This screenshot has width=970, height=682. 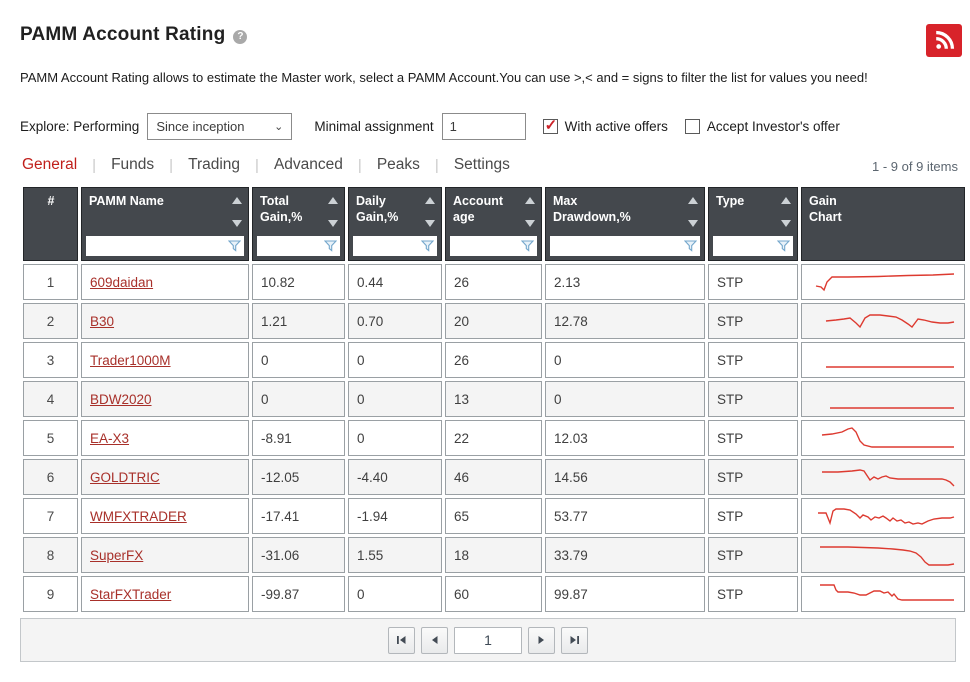 What do you see at coordinates (298, 594) in the screenshot?
I see `total-gain-cell: -99.87` at bounding box center [298, 594].